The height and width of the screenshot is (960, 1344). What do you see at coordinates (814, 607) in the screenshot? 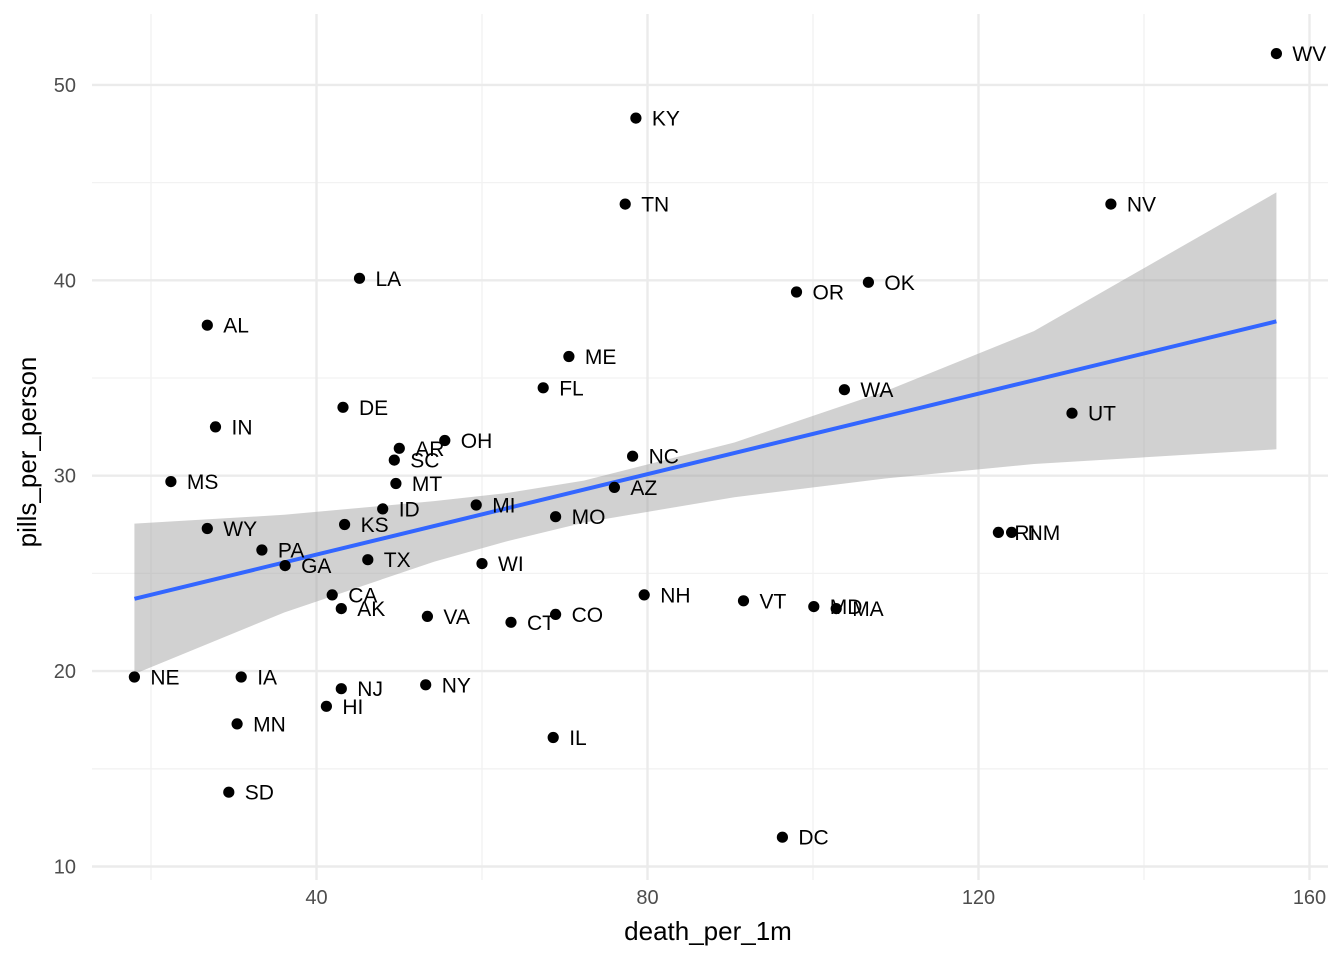
I see `data-point-md` at bounding box center [814, 607].